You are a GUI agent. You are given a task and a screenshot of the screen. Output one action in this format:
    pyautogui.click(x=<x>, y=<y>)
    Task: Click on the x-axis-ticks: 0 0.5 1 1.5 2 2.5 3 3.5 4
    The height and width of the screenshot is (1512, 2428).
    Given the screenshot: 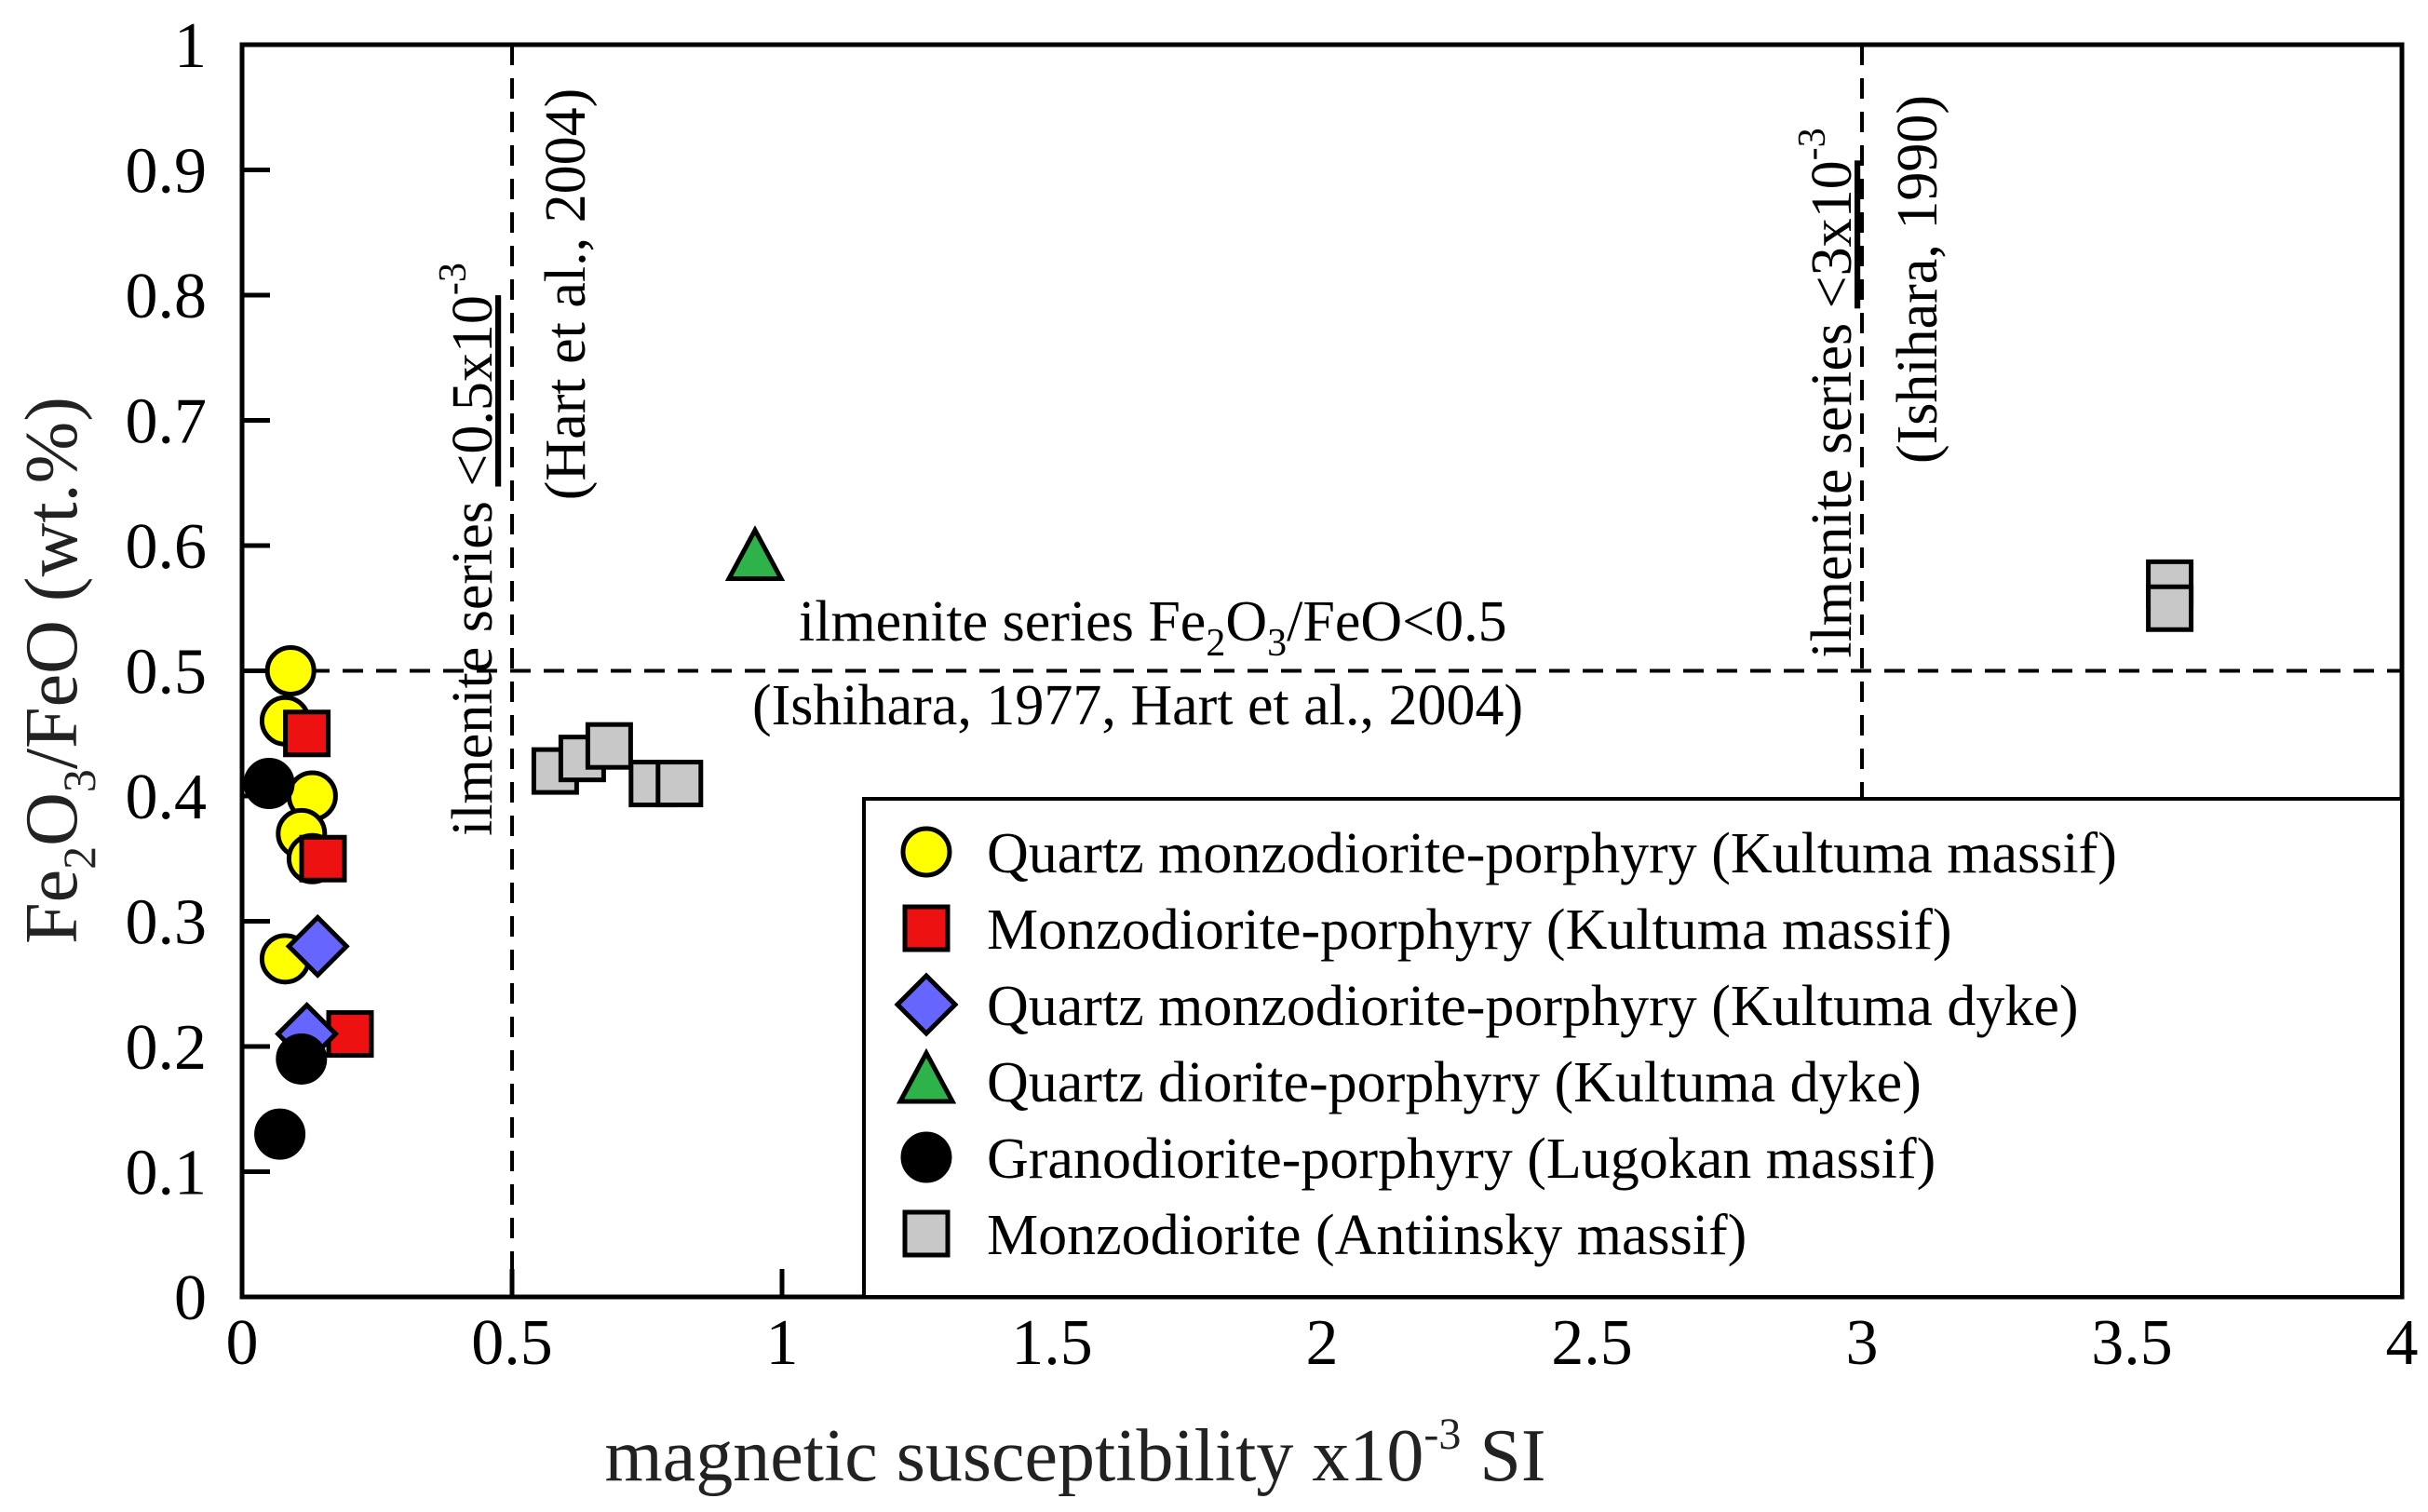 What is the action you would take?
    pyautogui.click(x=1322, y=1324)
    